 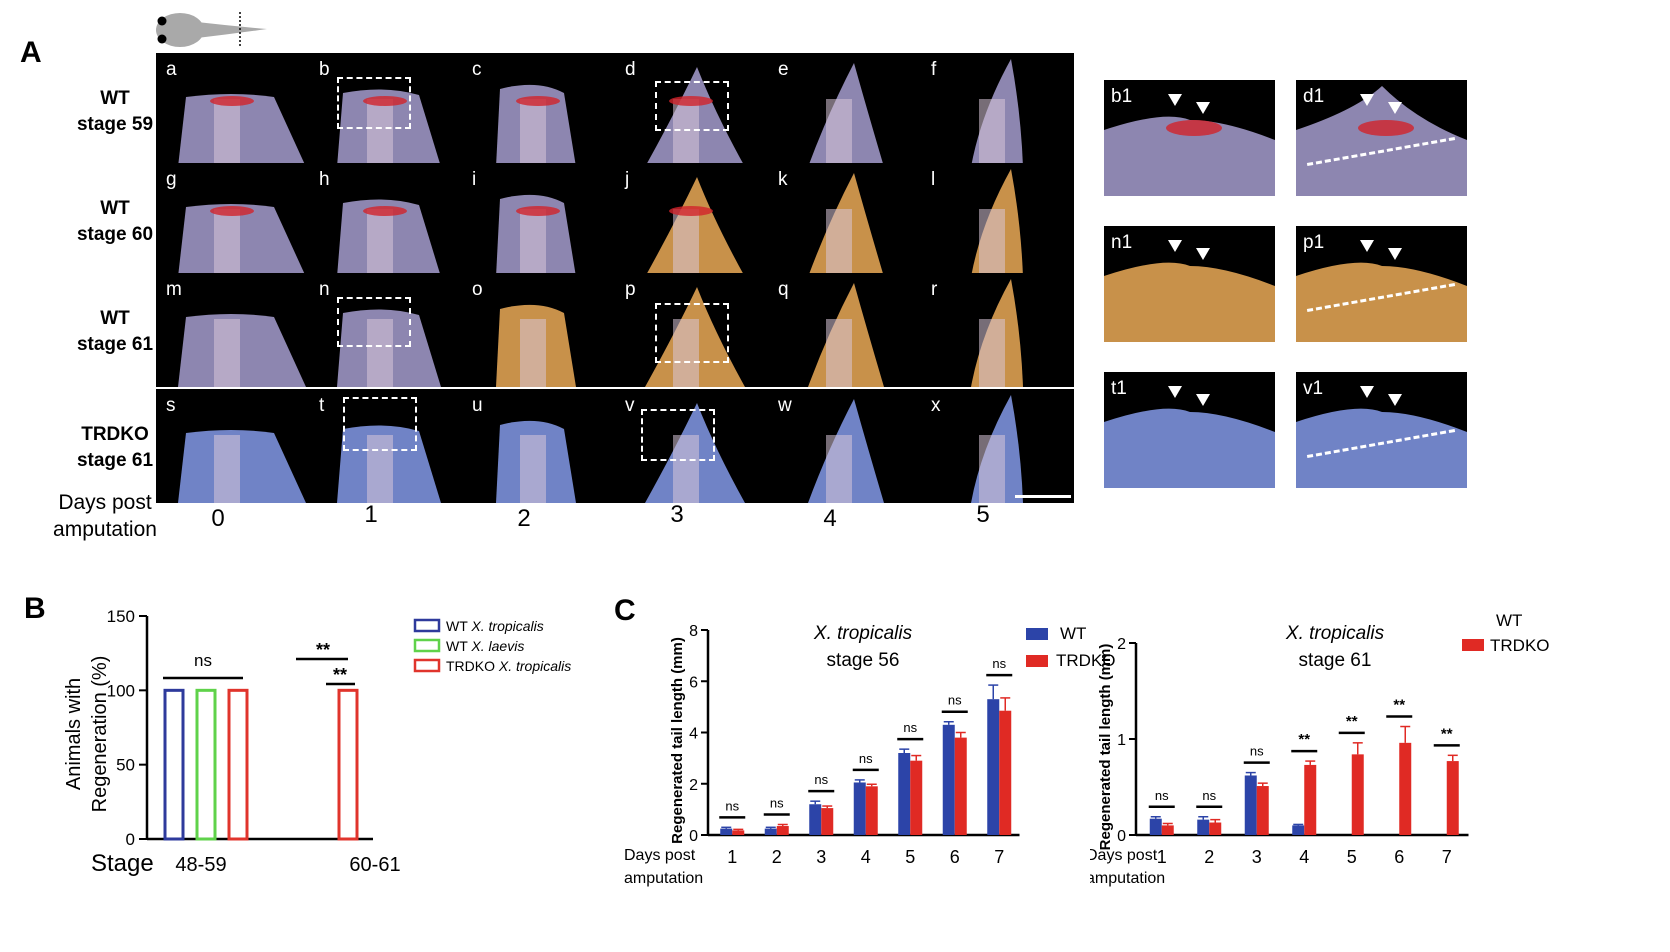 What do you see at coordinates (1381, 430) in the screenshot?
I see `zoom-inset-v1: v1` at bounding box center [1381, 430].